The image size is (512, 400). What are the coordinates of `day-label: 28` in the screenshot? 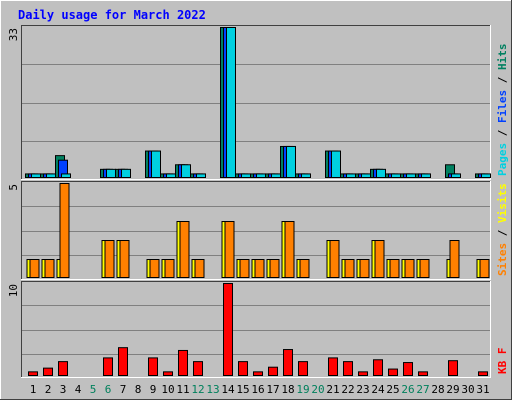 It's located at (437, 389).